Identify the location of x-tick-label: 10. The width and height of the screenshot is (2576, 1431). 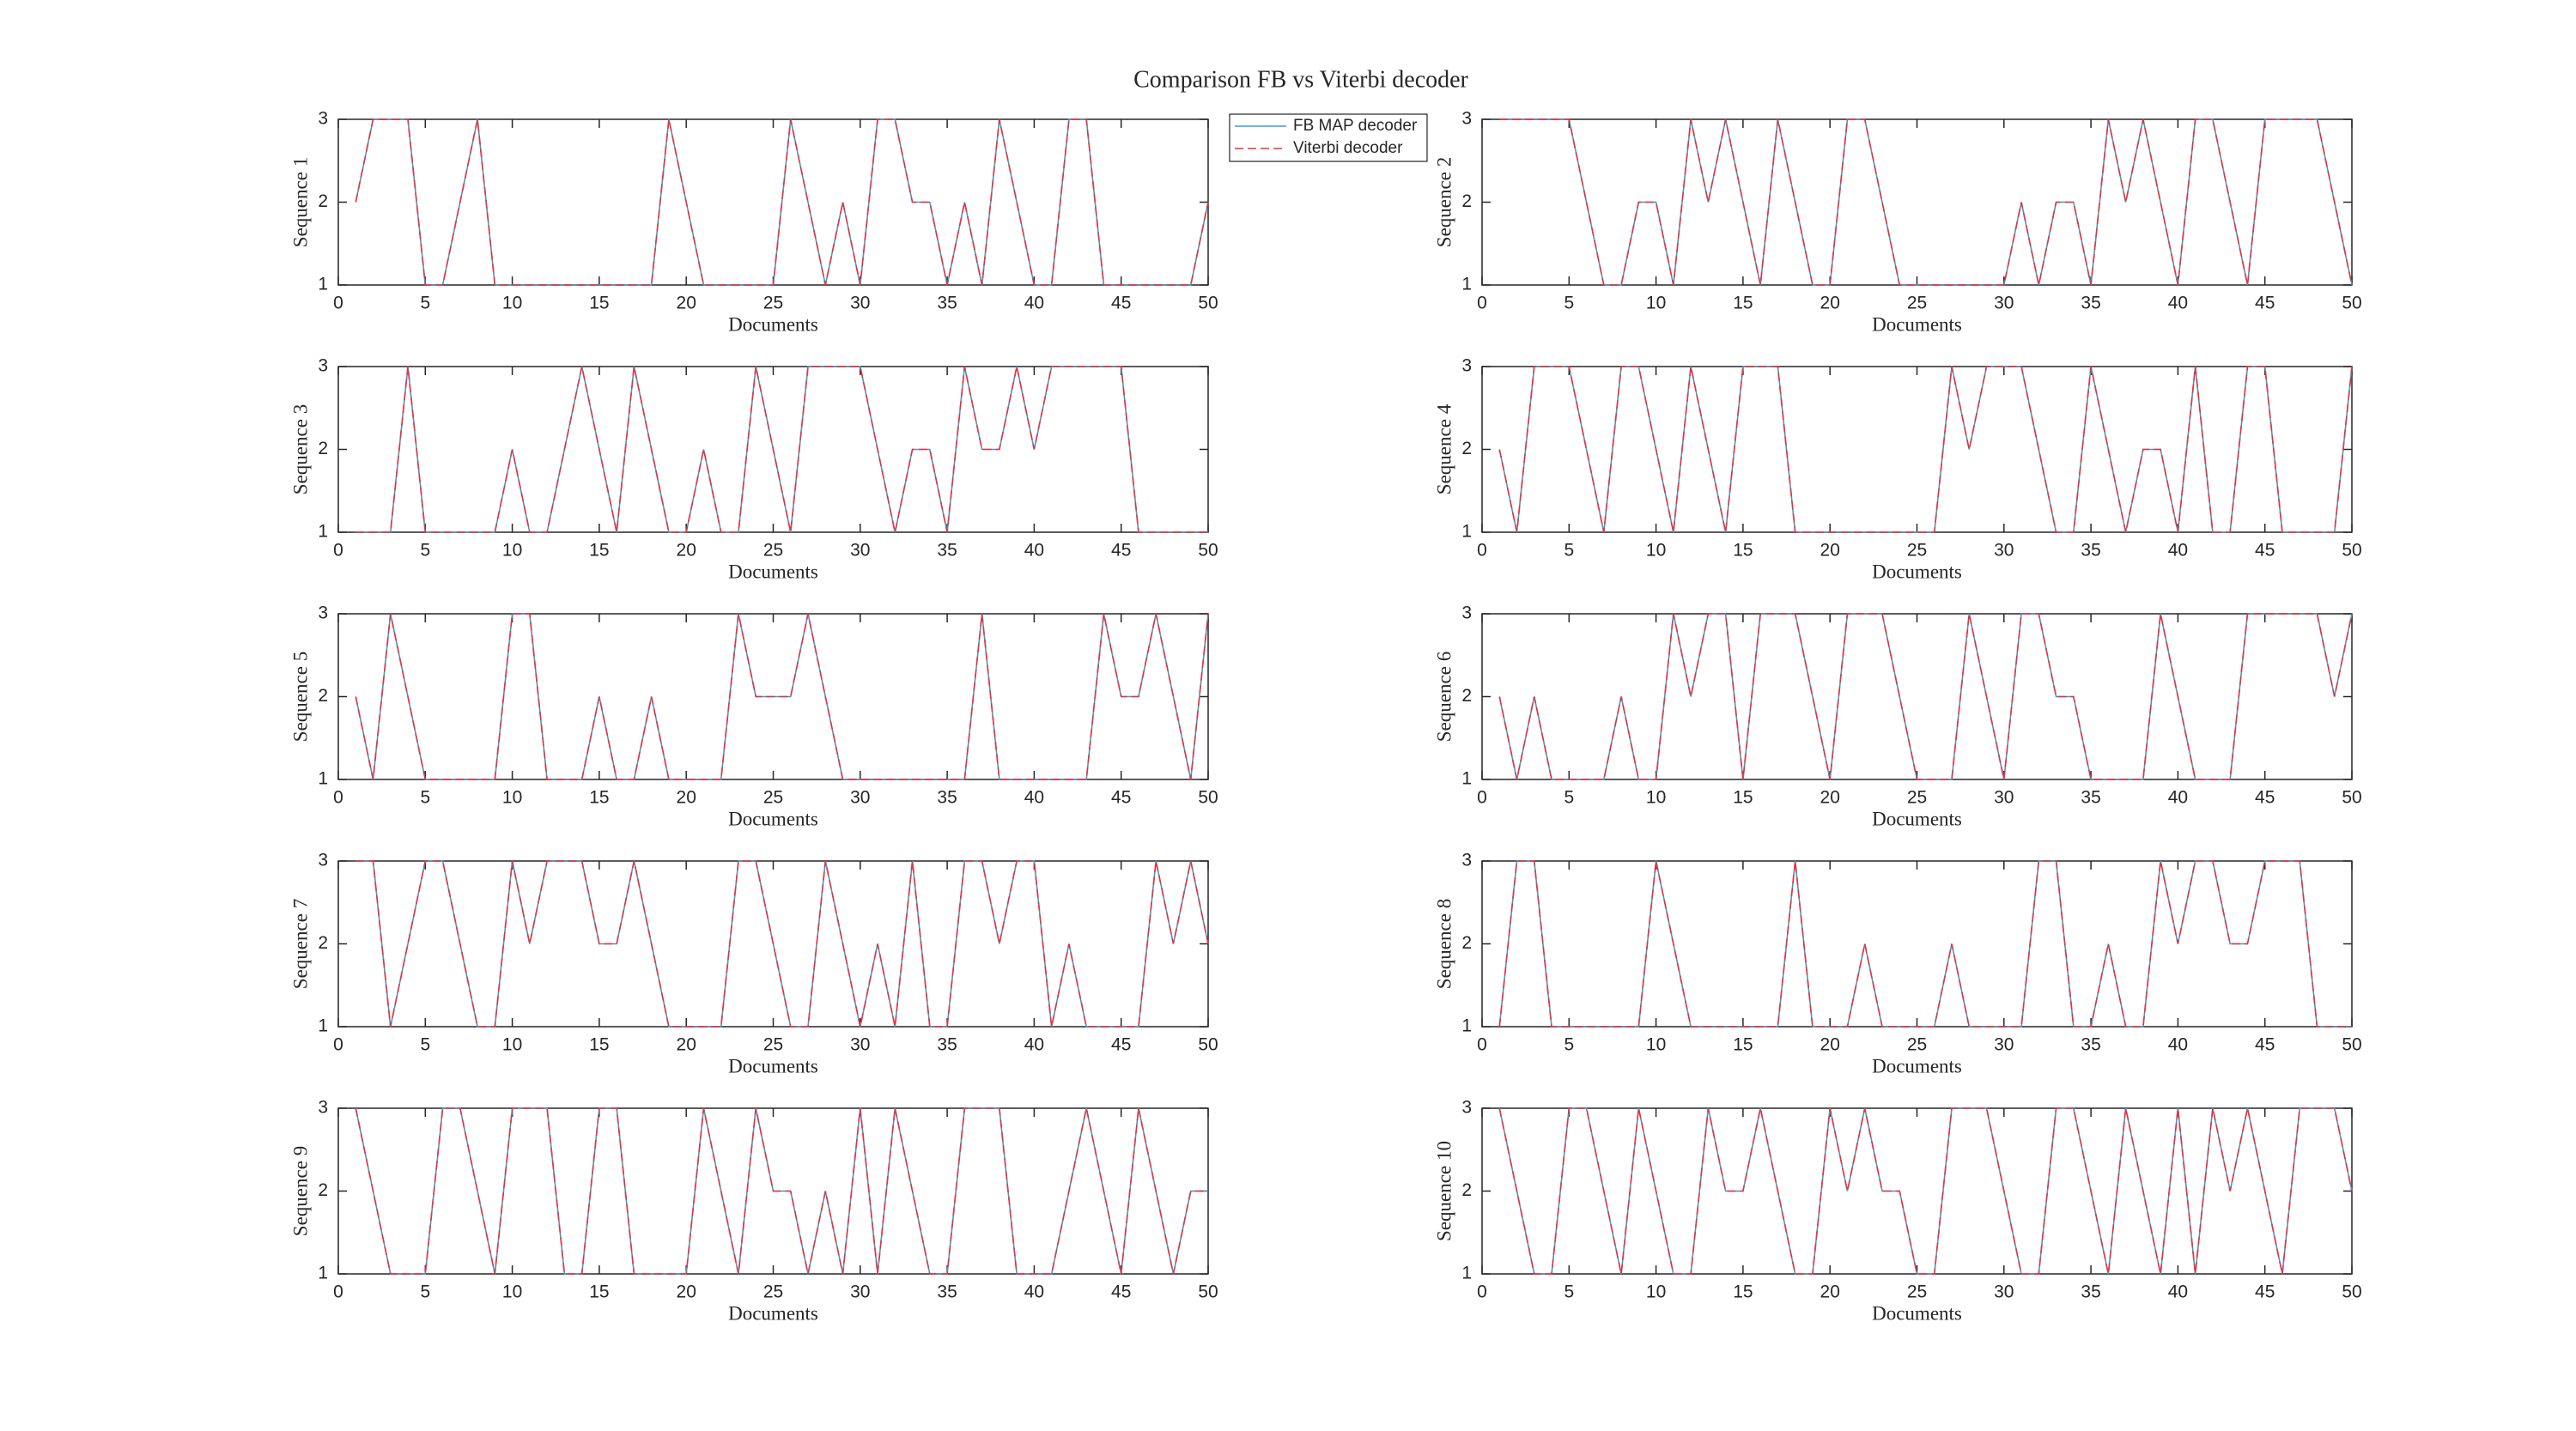
(512, 1045).